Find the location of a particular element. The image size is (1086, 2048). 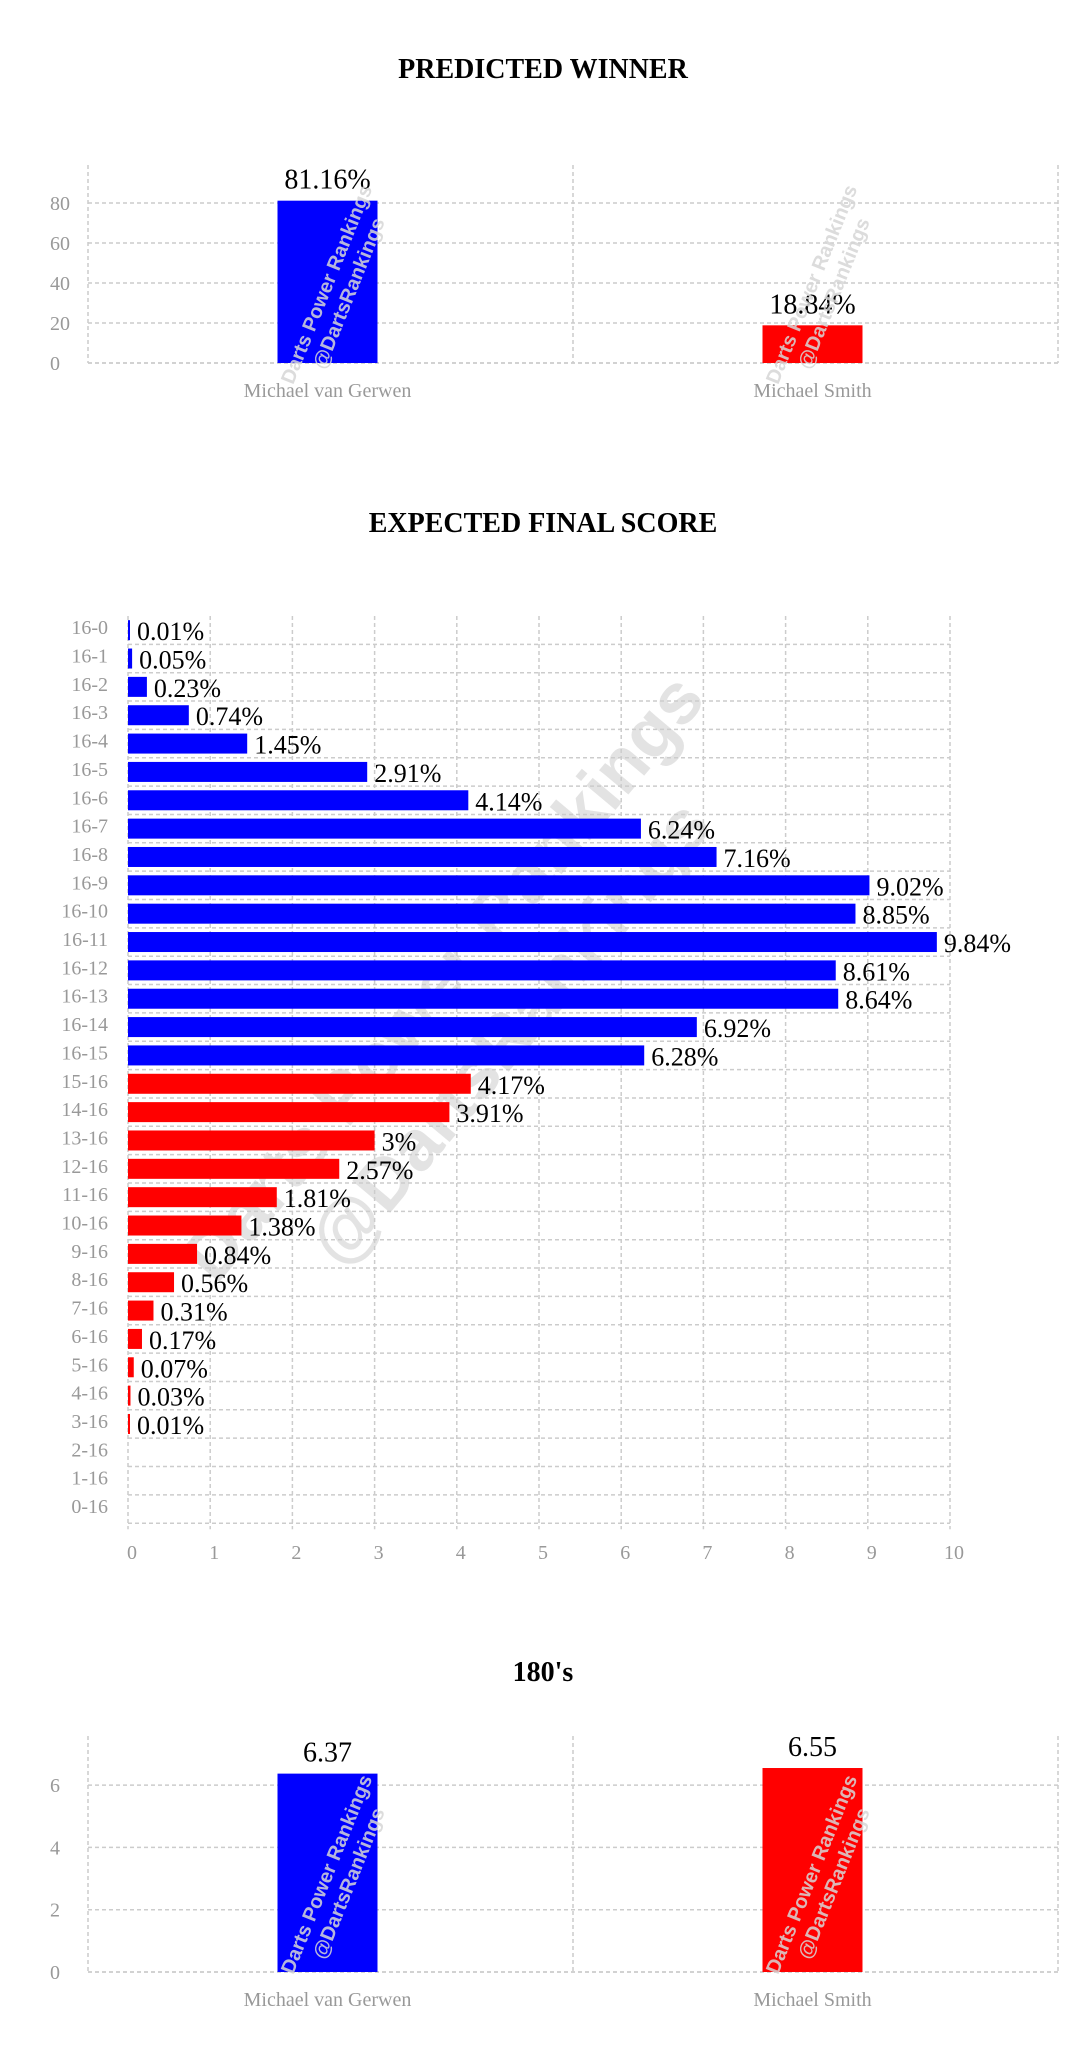

x-tick-label: 2 is located at coordinates (296, 1553).